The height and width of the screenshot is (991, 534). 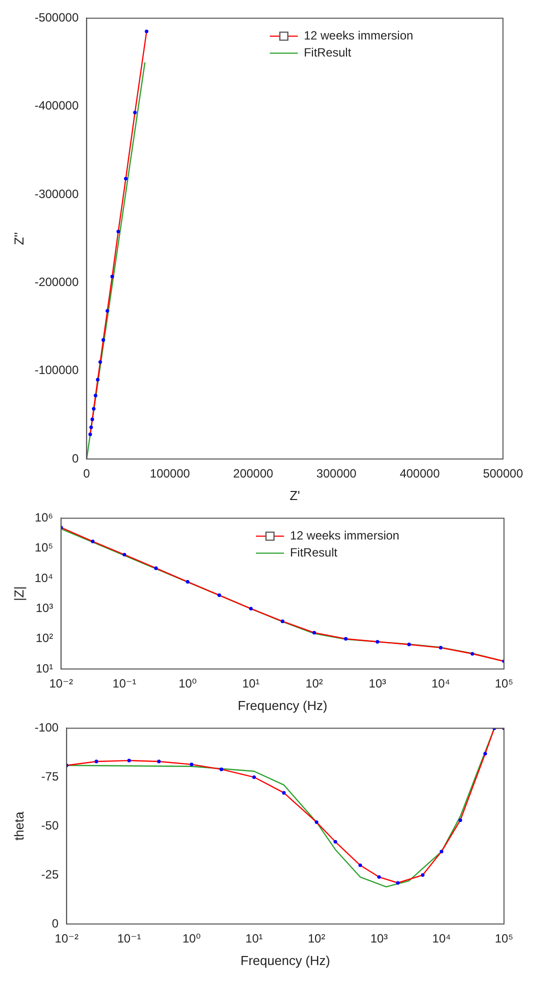 What do you see at coordinates (336, 473) in the screenshot?
I see `x-tick-label: 300000` at bounding box center [336, 473].